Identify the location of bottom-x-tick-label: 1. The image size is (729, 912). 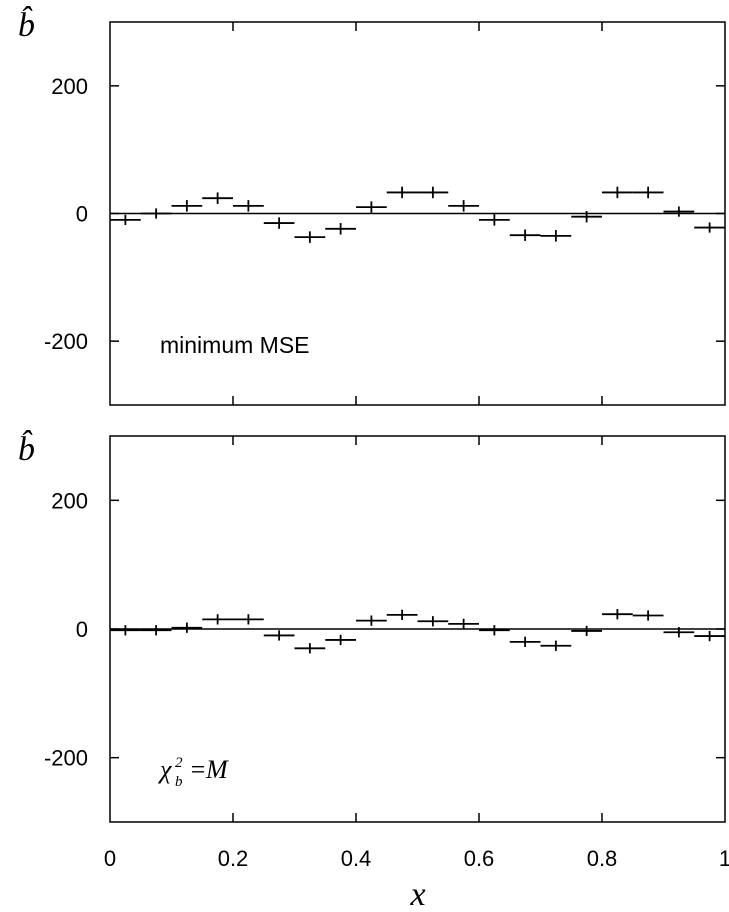
(724, 858).